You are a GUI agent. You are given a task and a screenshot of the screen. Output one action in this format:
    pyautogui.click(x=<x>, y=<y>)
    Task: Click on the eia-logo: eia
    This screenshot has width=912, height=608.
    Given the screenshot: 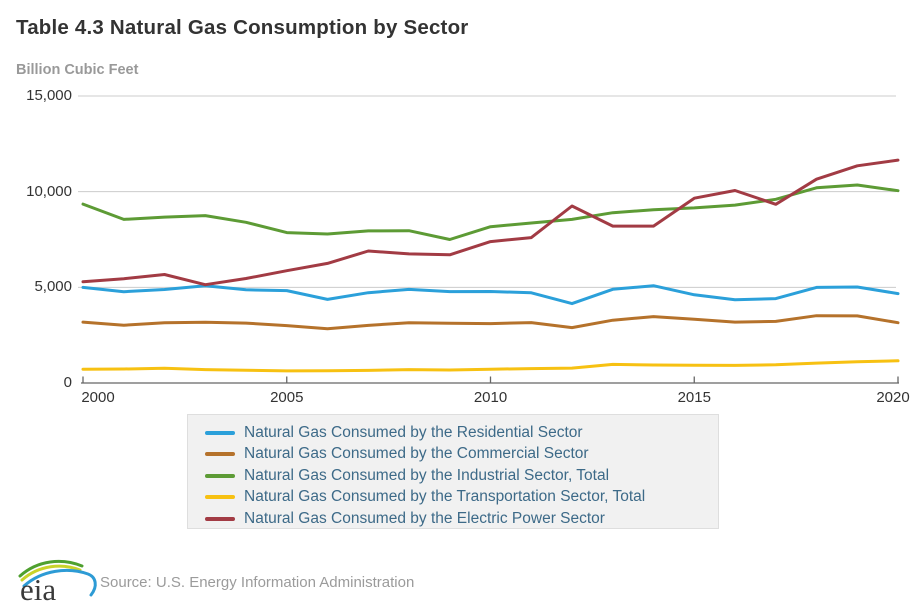 What is the action you would take?
    pyautogui.click(x=57, y=581)
    